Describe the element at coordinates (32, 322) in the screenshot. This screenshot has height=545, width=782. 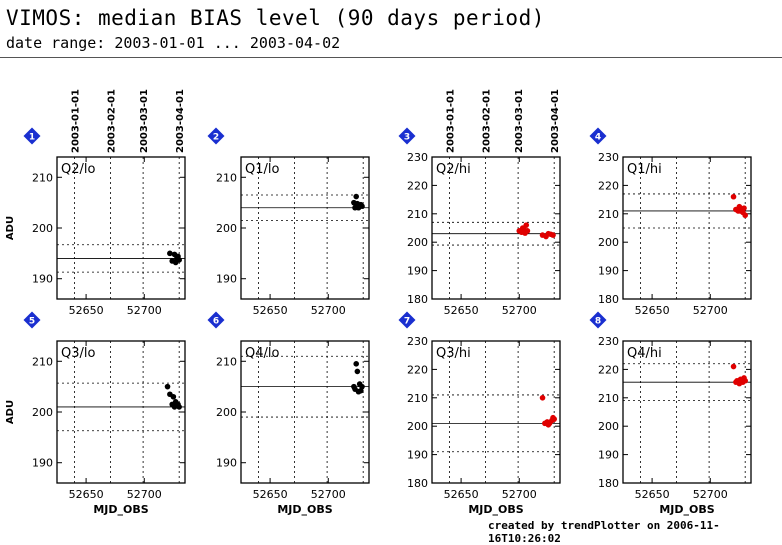
I see `plot-5-badge-number: 5` at that location.